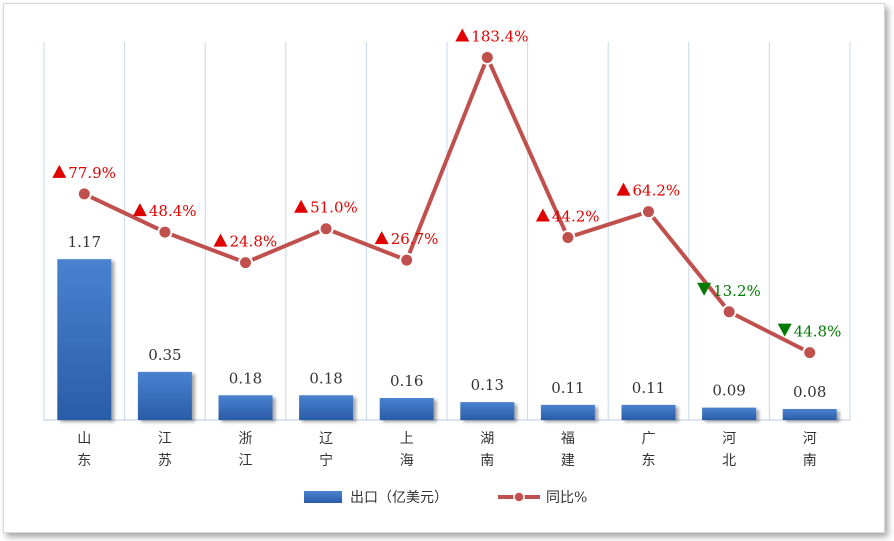  Describe the element at coordinates (399, 498) in the screenshot. I see `legend-bar-label: 出口（亿美元）` at that location.